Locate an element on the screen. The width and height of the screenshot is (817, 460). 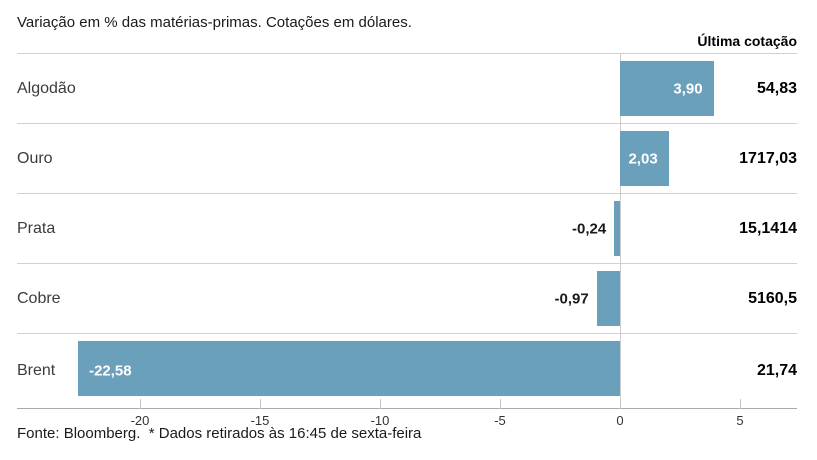
category-label: Cobre is located at coordinates (39, 298).